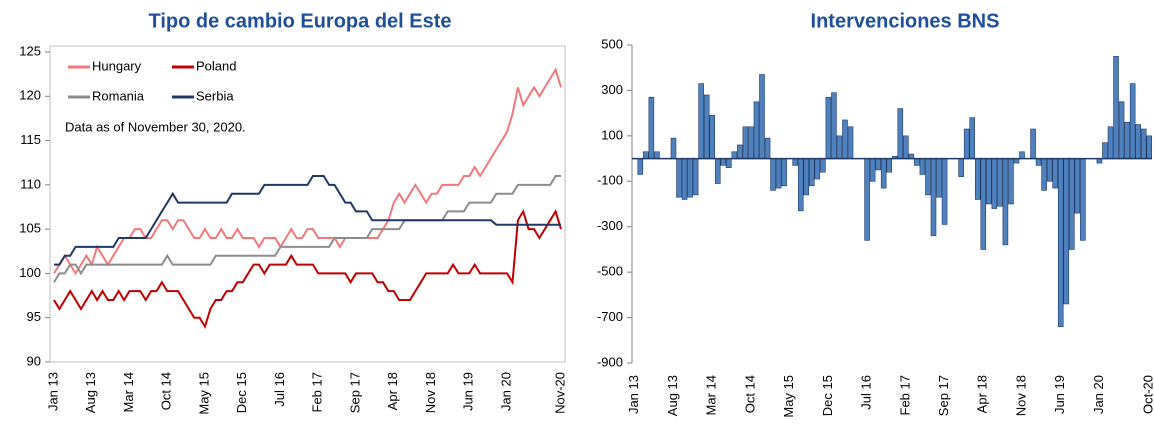 The image size is (1154, 430). Describe the element at coordinates (612, 134) in the screenshot. I see `y-tick-label: 100` at that location.